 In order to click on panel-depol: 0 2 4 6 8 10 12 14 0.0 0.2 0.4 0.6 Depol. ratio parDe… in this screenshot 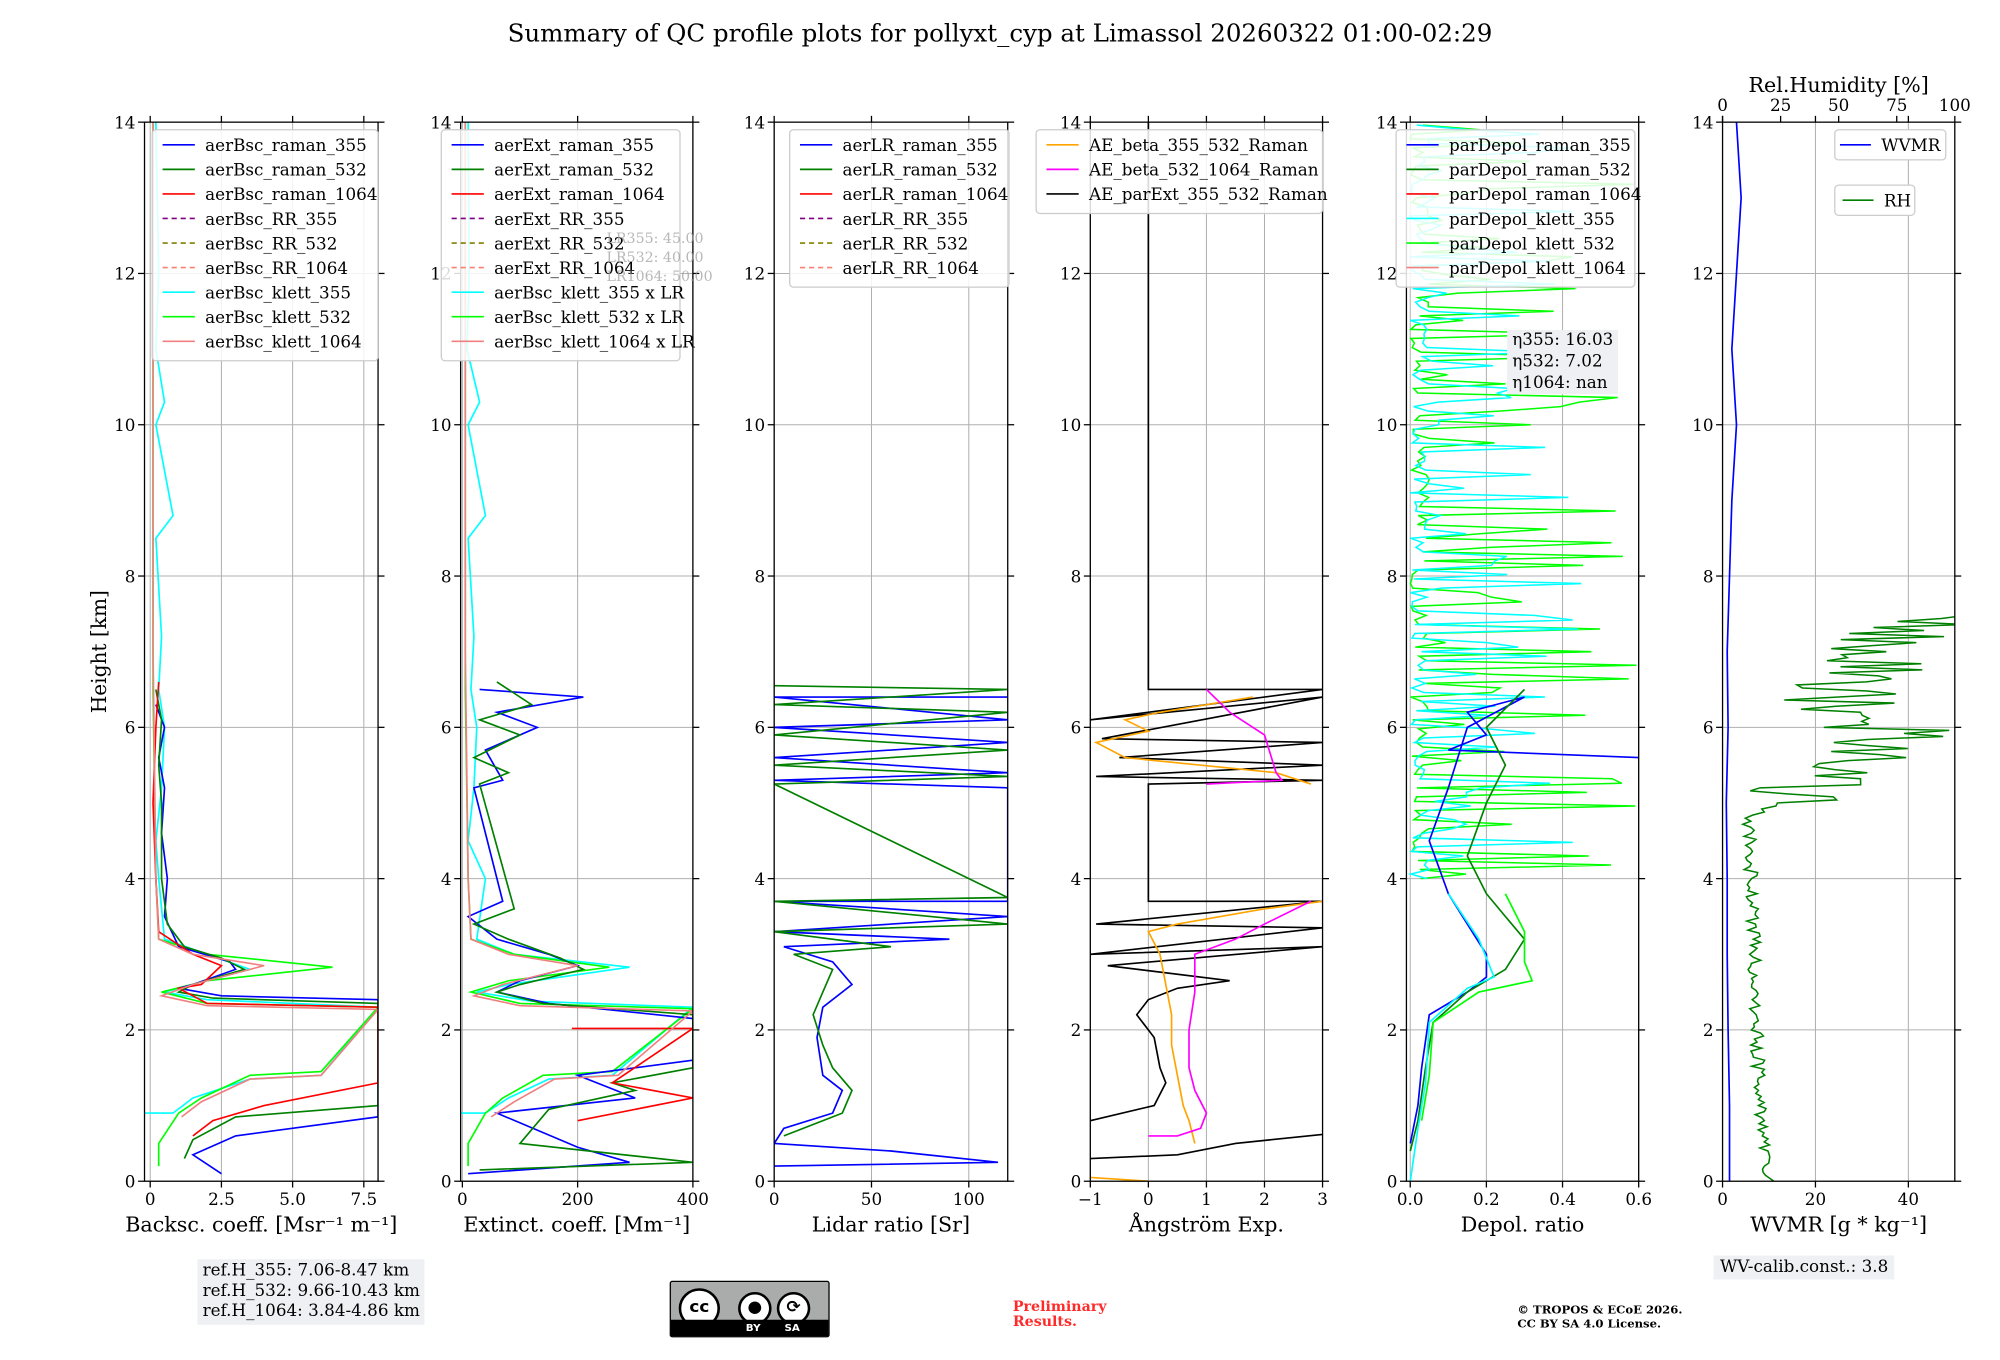, I will do `click(1514, 675)`.